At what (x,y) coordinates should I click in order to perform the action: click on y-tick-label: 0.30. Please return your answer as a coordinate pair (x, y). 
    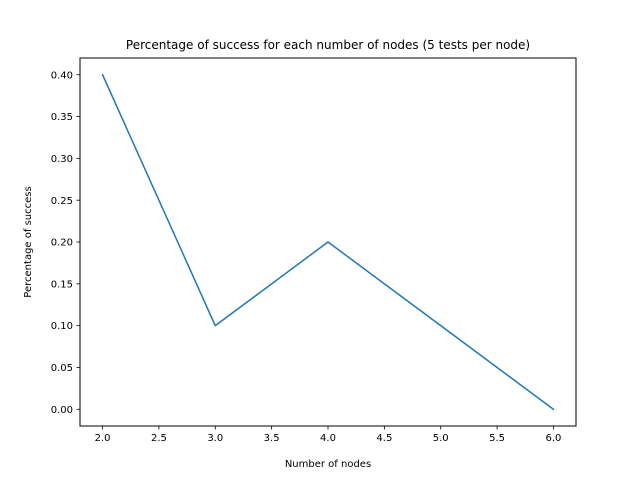
    Looking at the image, I should click on (62, 159).